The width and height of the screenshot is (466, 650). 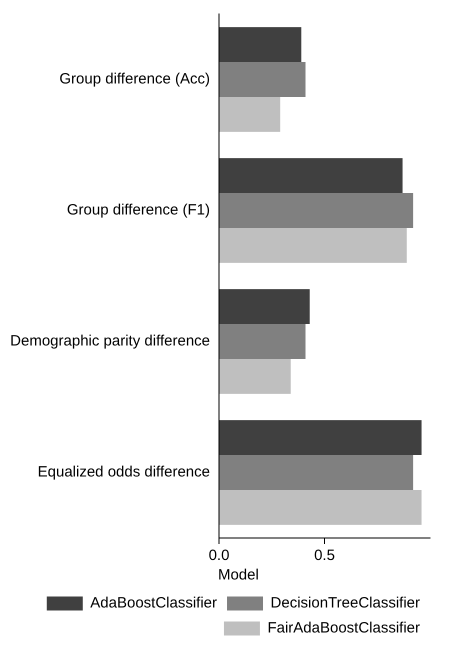 What do you see at coordinates (110, 341) in the screenshot?
I see `y-tick-label: Demographic parity difference` at bounding box center [110, 341].